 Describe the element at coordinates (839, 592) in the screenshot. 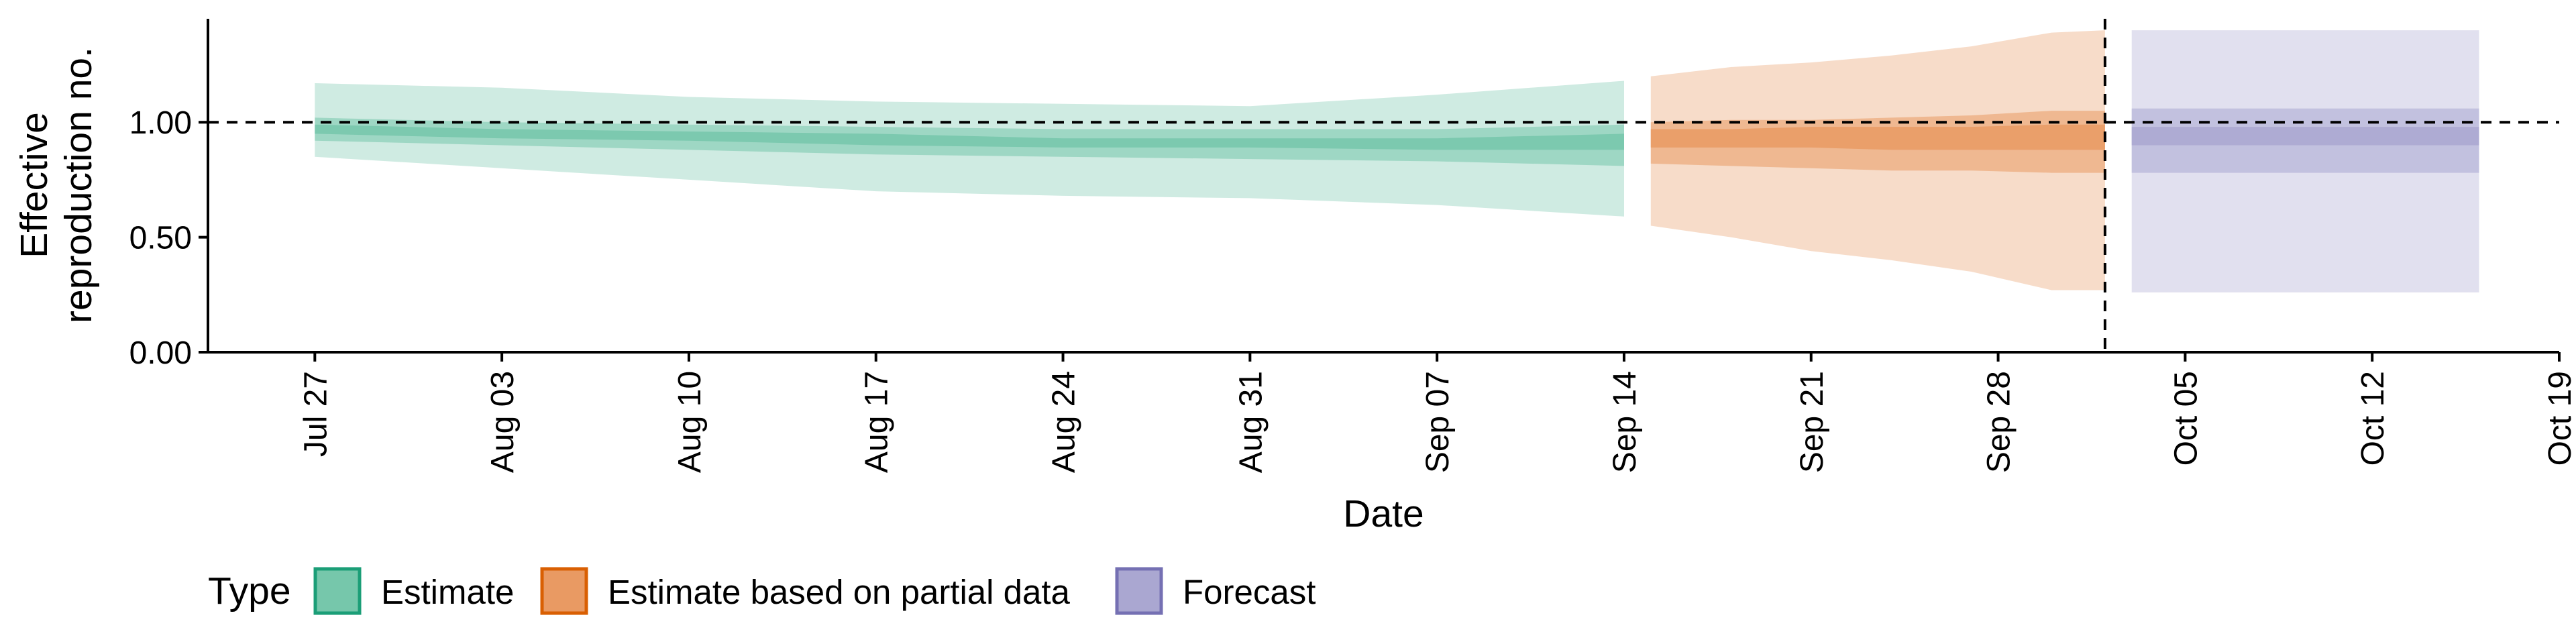

I see `legend-label: Estimate based on partial data` at that location.